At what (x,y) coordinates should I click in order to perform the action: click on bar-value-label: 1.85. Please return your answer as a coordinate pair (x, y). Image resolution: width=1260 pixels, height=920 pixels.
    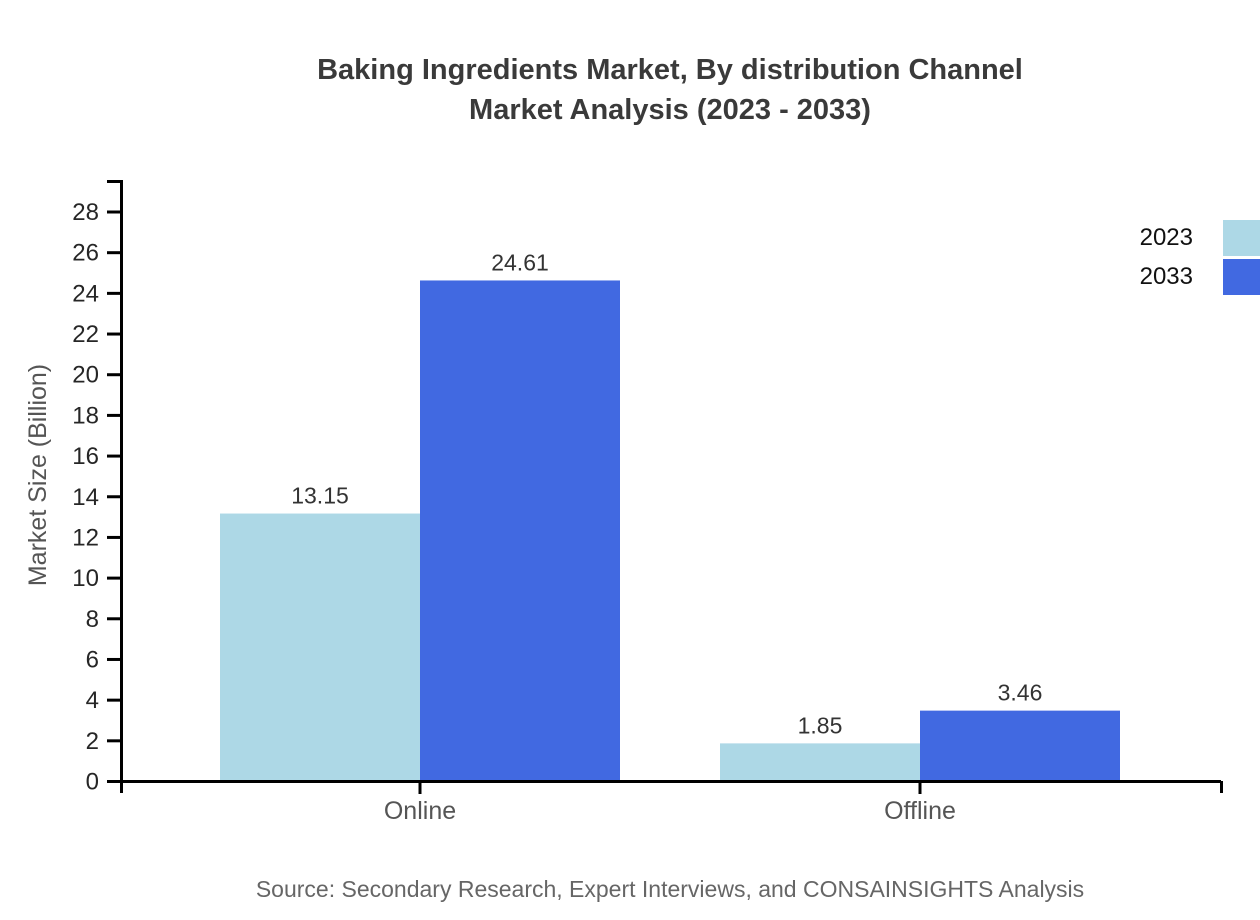
    Looking at the image, I should click on (820, 725).